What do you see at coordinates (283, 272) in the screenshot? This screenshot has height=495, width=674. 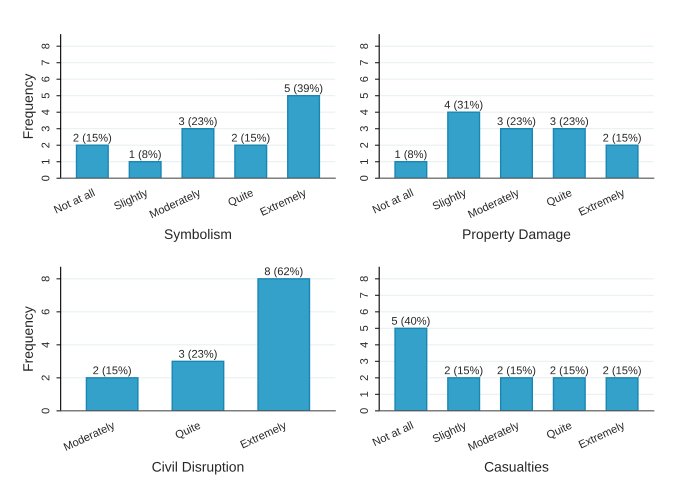 I see `data-label: 8 (62%)` at bounding box center [283, 272].